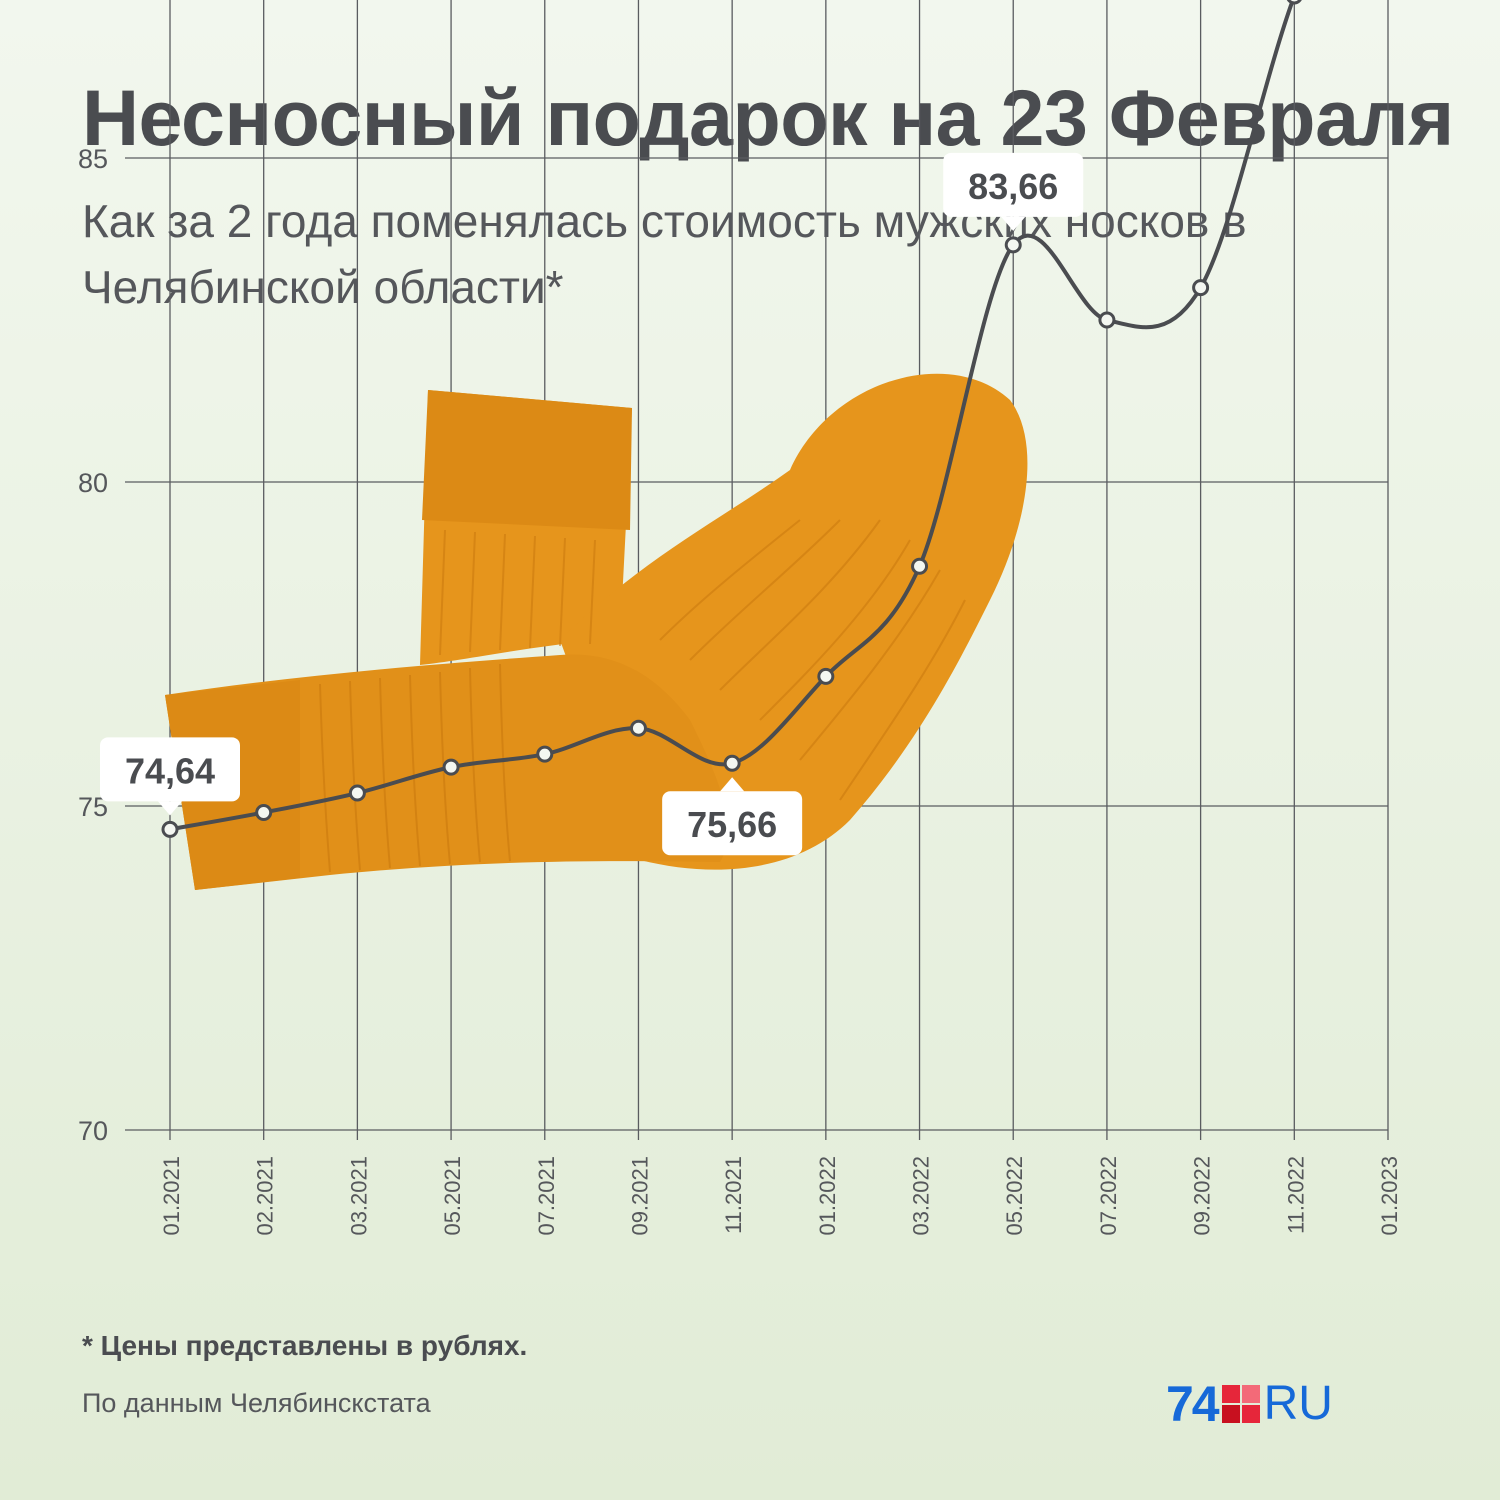  I want to click on data-label: 75,66, so click(732, 816).